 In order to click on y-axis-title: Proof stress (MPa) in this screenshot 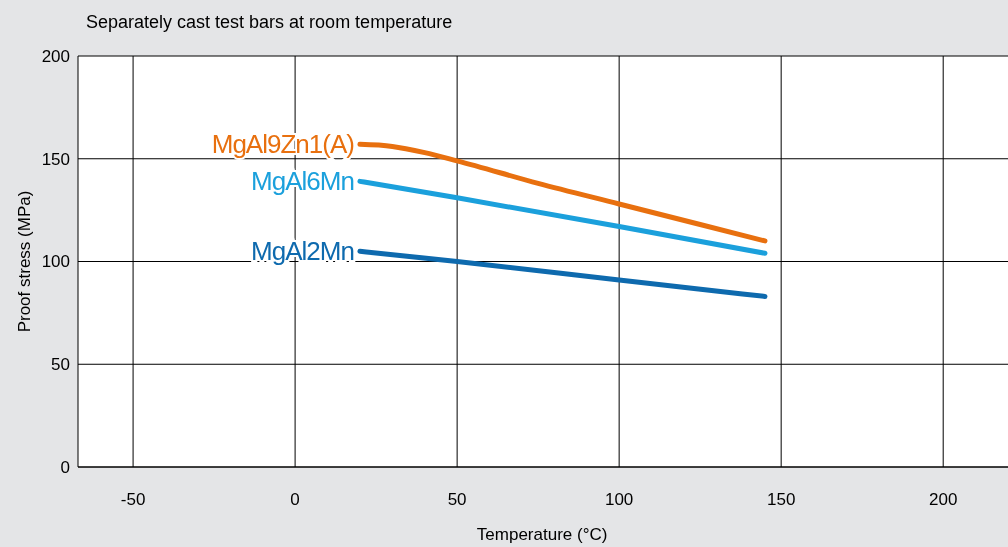, I will do `click(24, 261)`.